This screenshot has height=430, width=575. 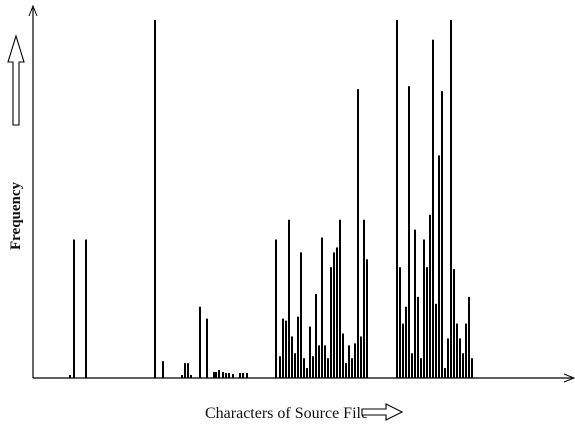 I want to click on y-axis-label: Frequency, so click(x=16, y=215).